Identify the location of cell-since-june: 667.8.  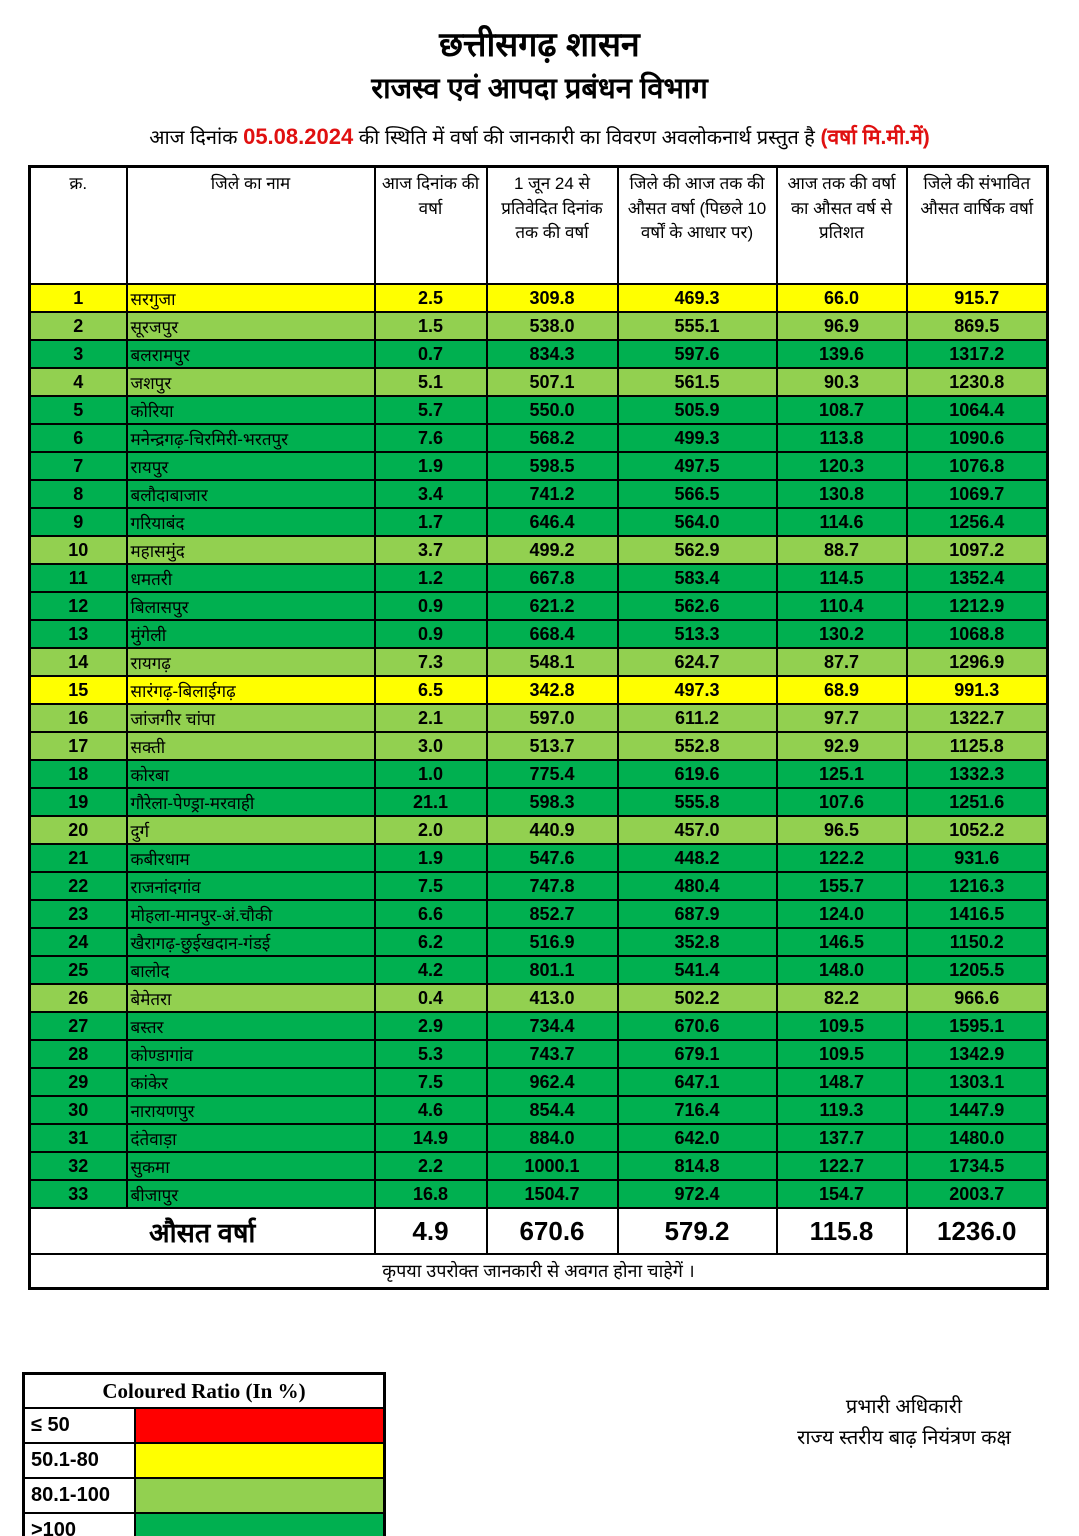
(552, 578).